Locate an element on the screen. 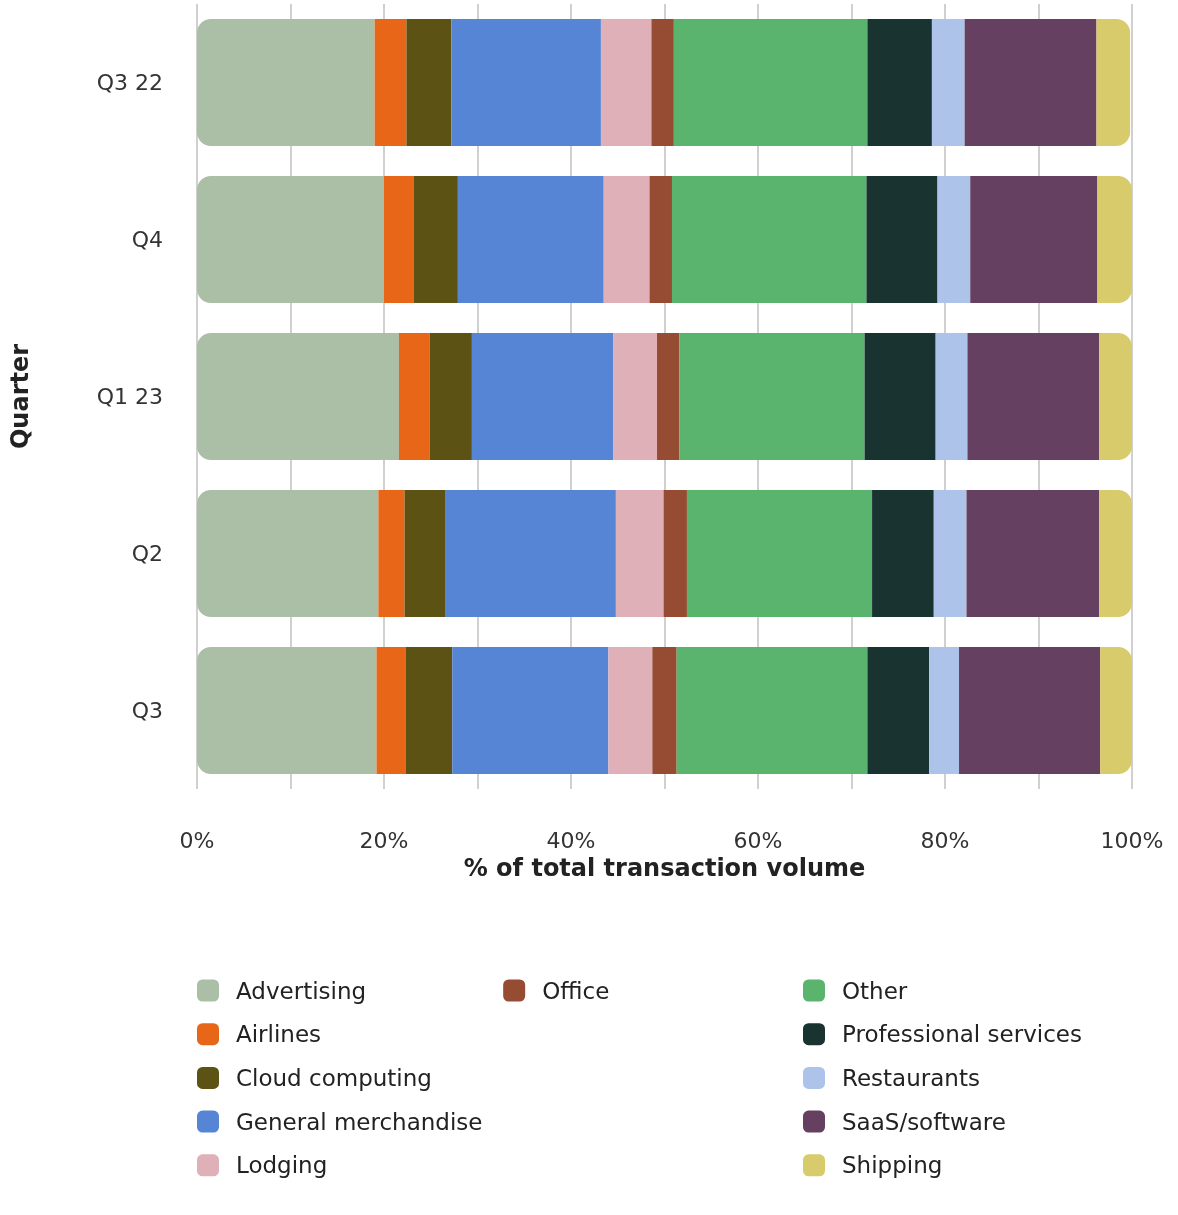  legend-label: Other is located at coordinates (875, 990).